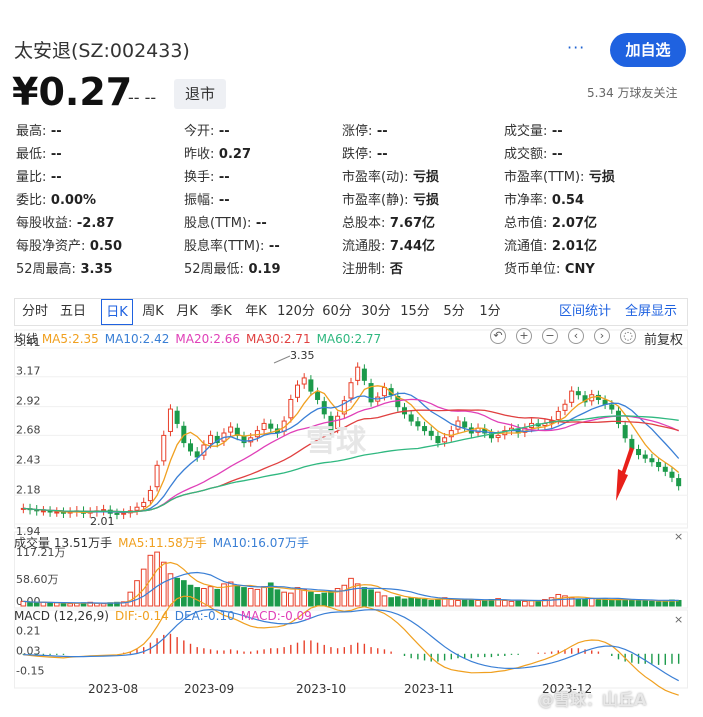 This screenshot has height=717, width=703. What do you see at coordinates (34, 311) in the screenshot?
I see `tab-0: 分时` at bounding box center [34, 311].